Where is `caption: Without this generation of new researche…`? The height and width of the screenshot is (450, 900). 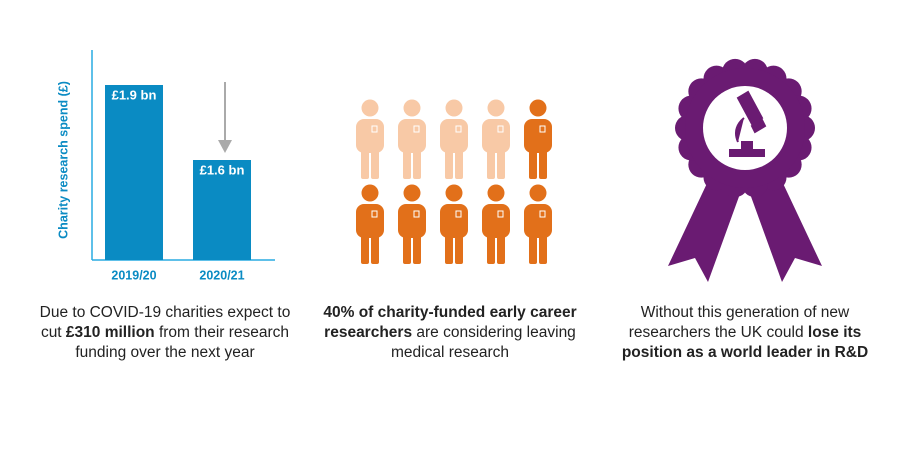
caption: Without this generation of new researche… is located at coordinates (745, 333).